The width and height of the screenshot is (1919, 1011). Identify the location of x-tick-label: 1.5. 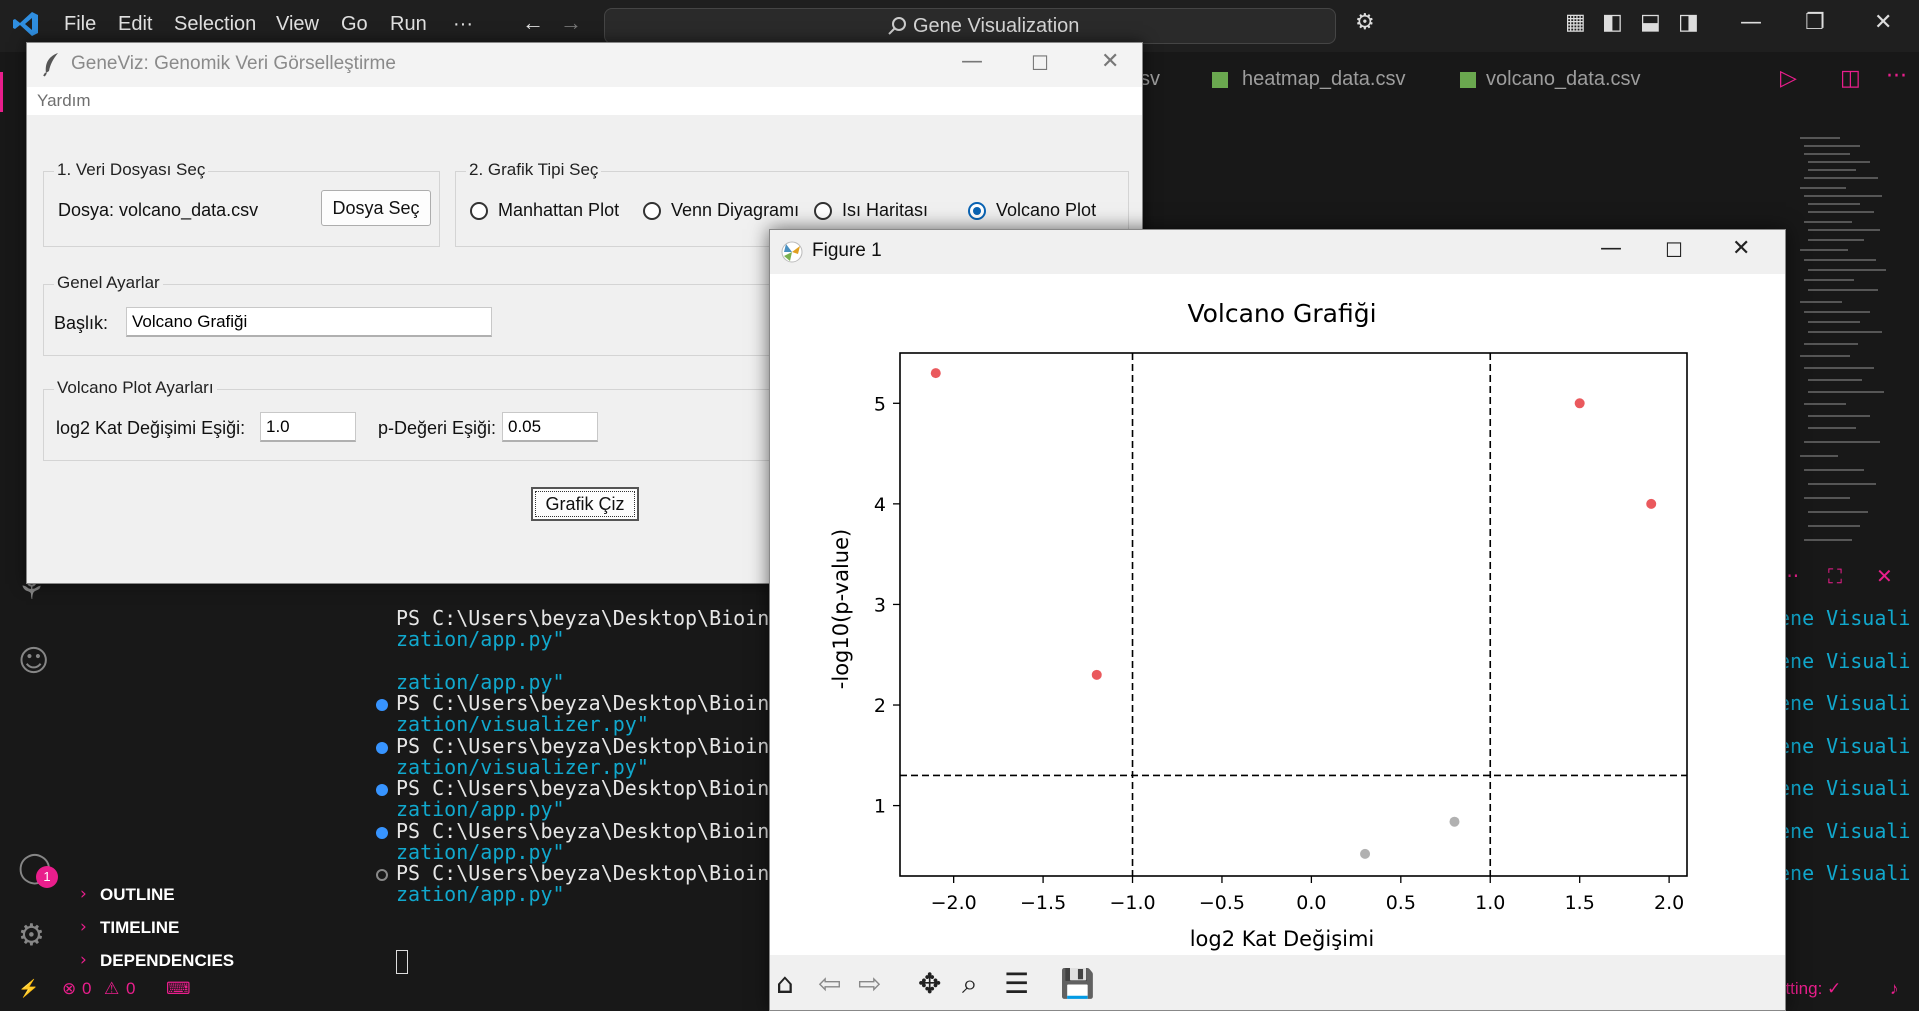
(1580, 903).